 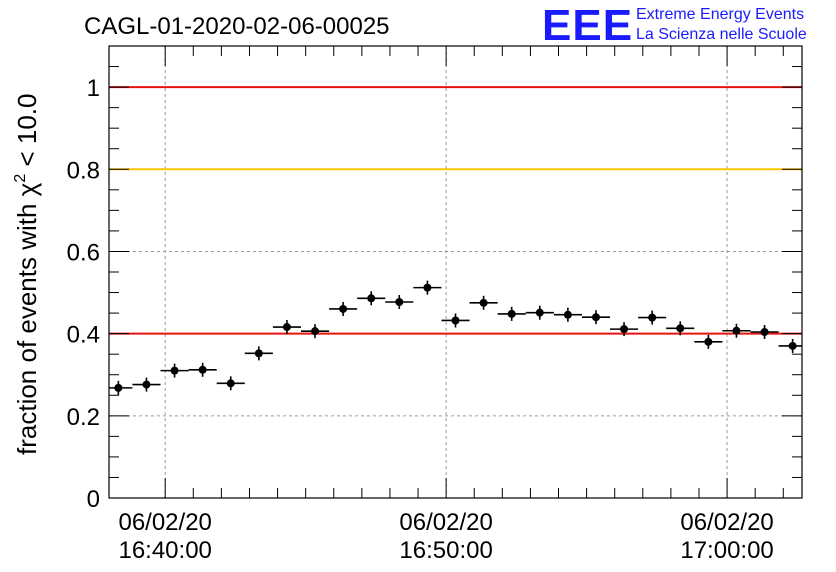 I want to click on y-axis-label-chi: χ, so click(x=27, y=189).